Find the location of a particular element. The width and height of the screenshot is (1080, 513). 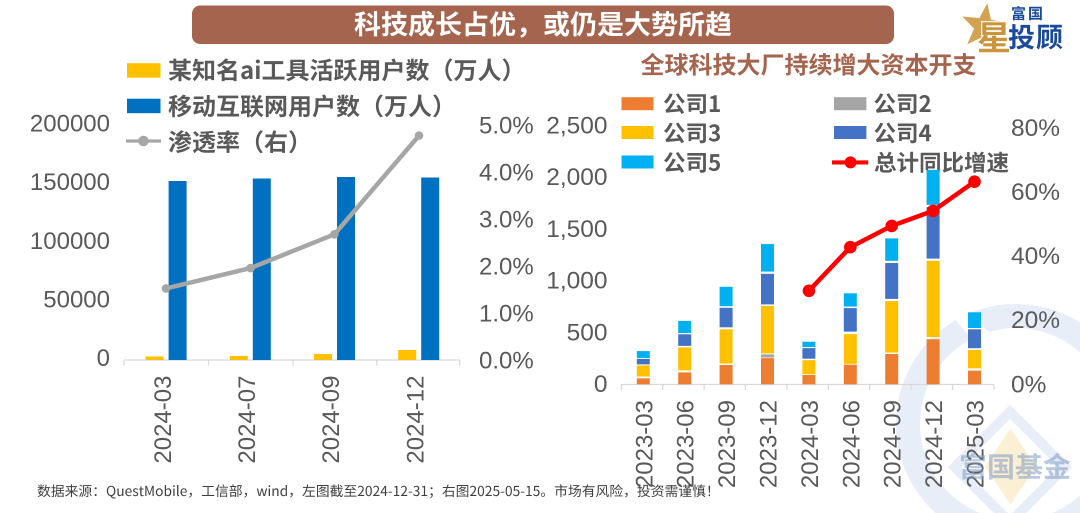

svg-text: 2024-06 is located at coordinates (851, 444).